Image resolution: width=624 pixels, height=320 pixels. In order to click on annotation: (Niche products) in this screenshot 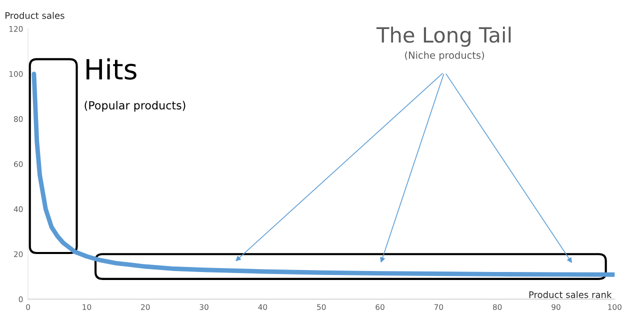, I will do `click(444, 56)`.